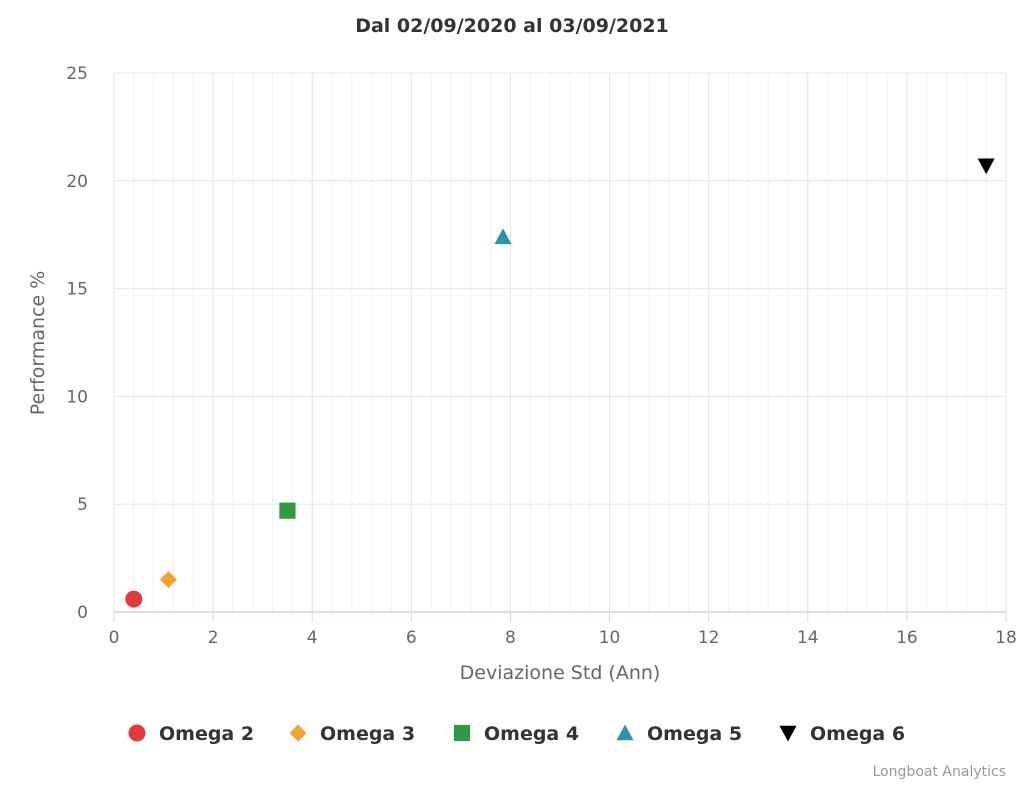 The height and width of the screenshot is (785, 1024). I want to click on legend-label: Omega 6, so click(857, 734).